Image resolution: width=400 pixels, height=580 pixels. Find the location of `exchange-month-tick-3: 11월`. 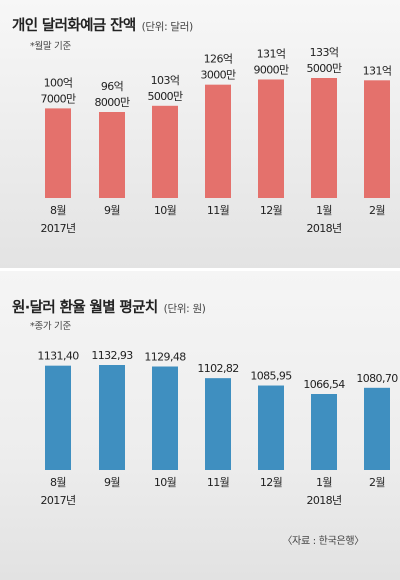

exchange-month-tick-3: 11월 is located at coordinates (218, 482).